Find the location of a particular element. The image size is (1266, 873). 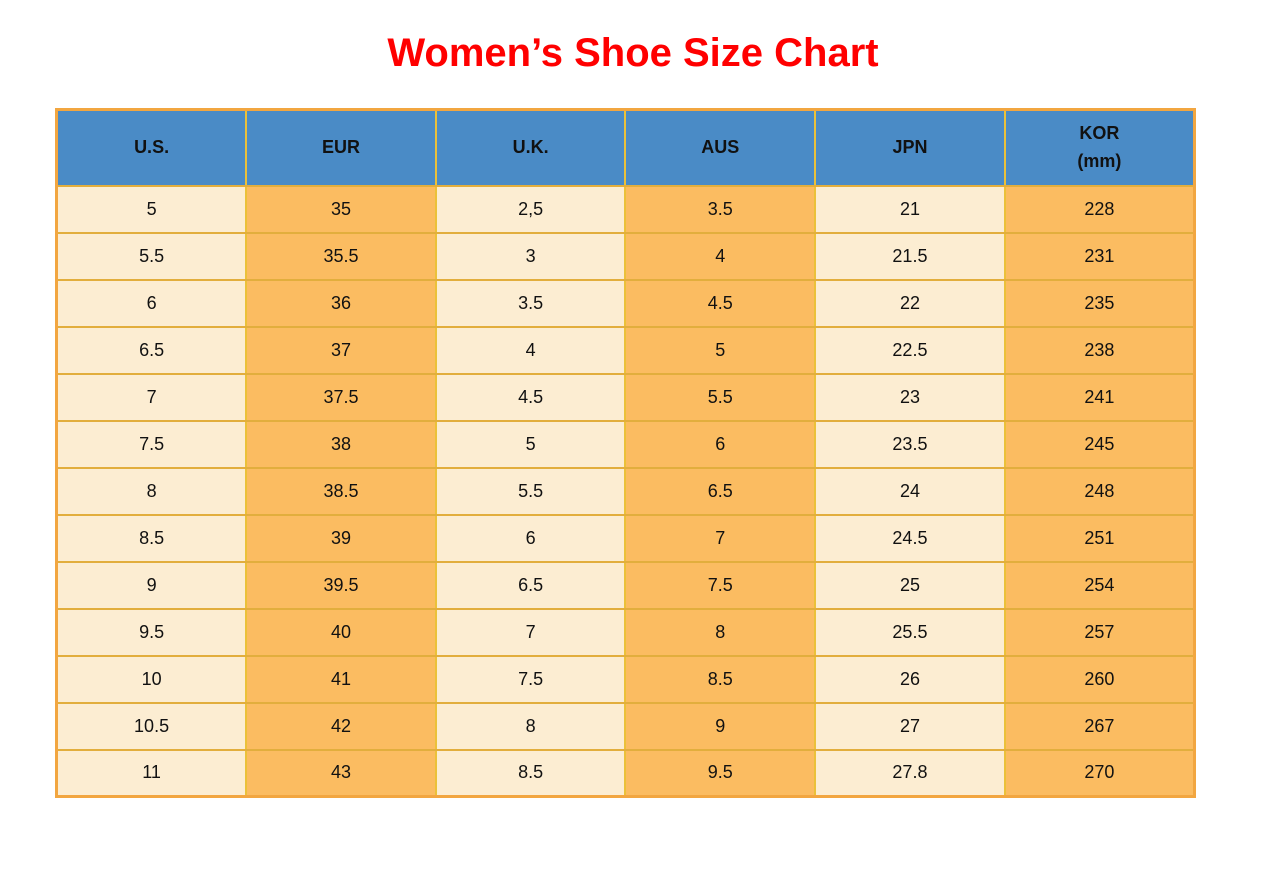

table-cell: 27.8 is located at coordinates (910, 773).